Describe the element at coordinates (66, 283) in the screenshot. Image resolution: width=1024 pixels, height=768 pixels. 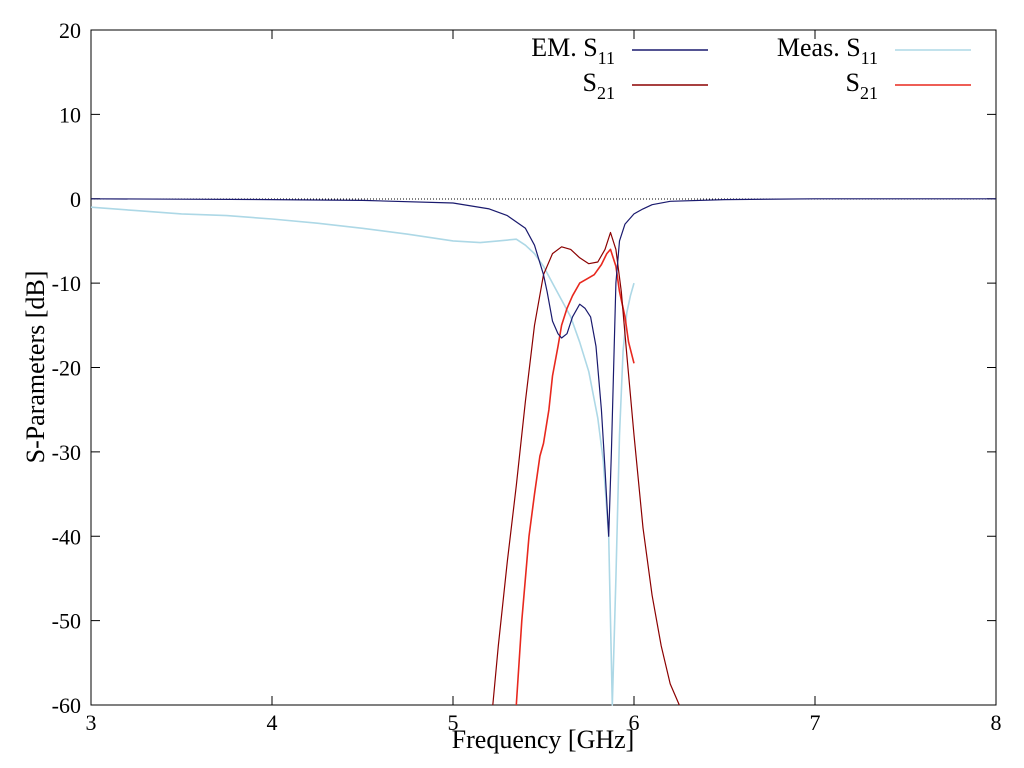
I see `y-tick-label: -10` at that location.